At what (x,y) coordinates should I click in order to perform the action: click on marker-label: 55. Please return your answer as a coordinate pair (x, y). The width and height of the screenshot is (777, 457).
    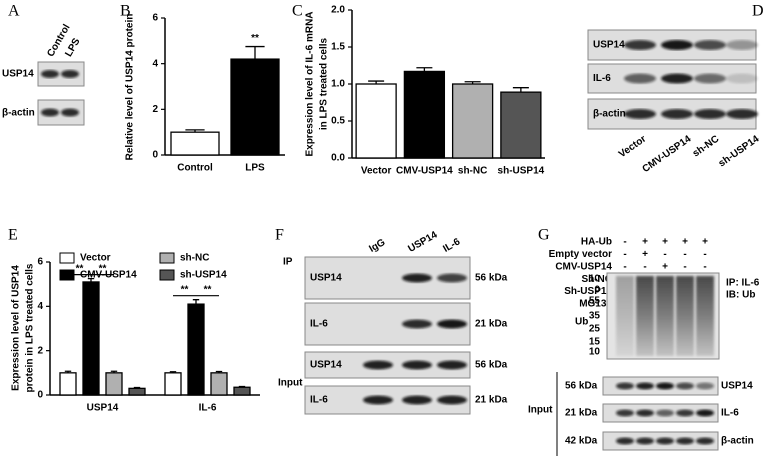
    Looking at the image, I should click on (595, 301).